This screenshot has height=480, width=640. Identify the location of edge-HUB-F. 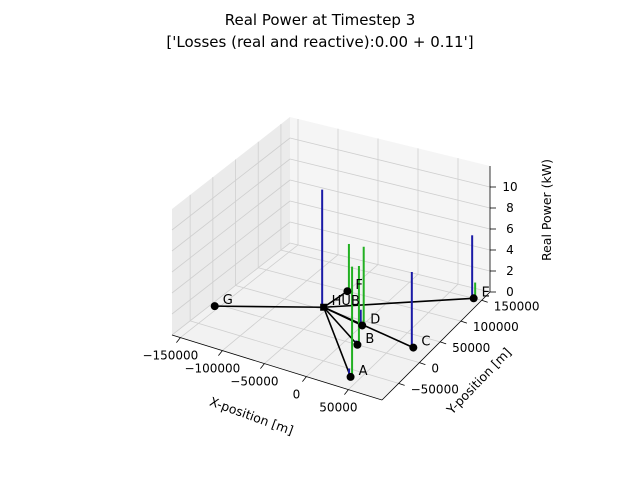
(335, 299).